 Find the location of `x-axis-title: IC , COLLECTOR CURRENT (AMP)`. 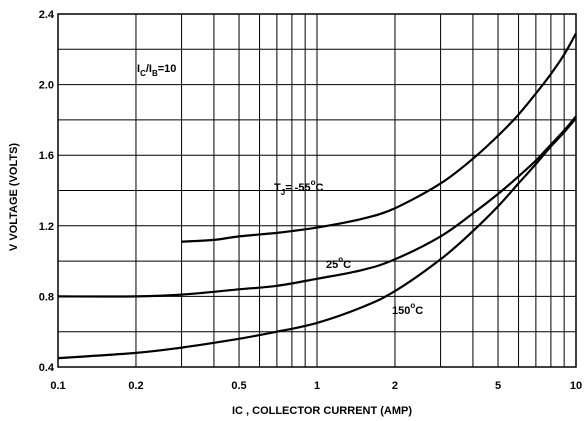

x-axis-title: IC , COLLECTOR CURRENT (AMP) is located at coordinates (322, 411).